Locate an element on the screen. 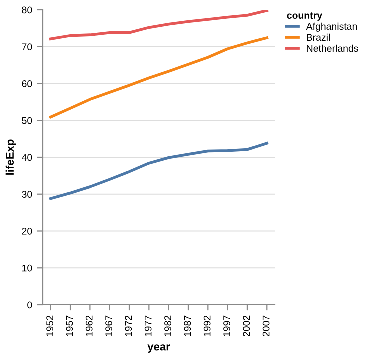 The image size is (372, 360). y-tick-label: 70 is located at coordinates (27, 47).